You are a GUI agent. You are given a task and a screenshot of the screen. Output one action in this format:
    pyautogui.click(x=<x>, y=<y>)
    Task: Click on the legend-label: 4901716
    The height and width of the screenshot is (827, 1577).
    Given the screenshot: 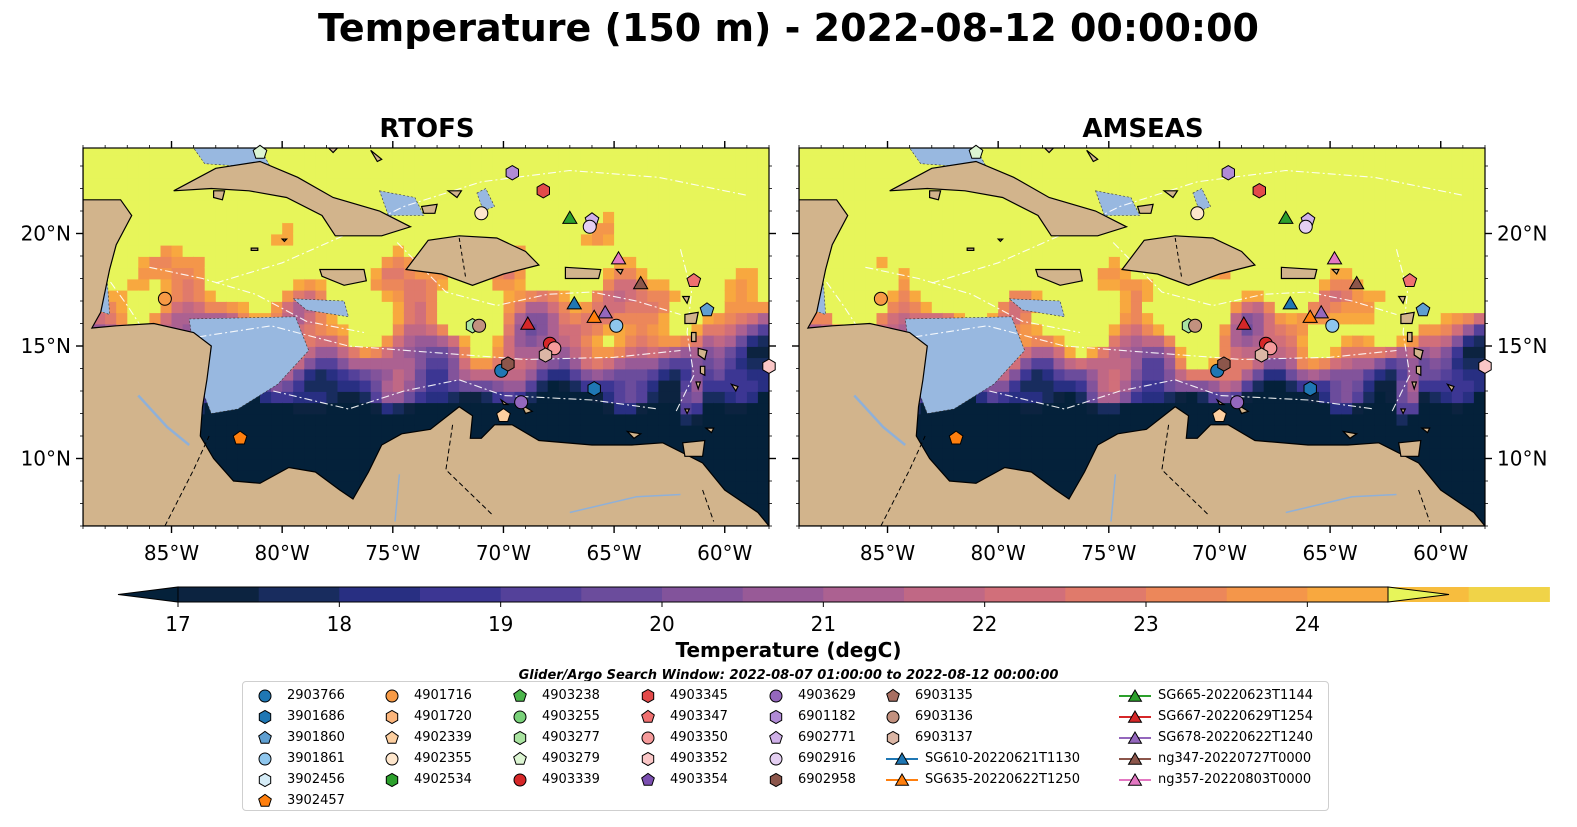 What is the action you would take?
    pyautogui.click(x=443, y=695)
    